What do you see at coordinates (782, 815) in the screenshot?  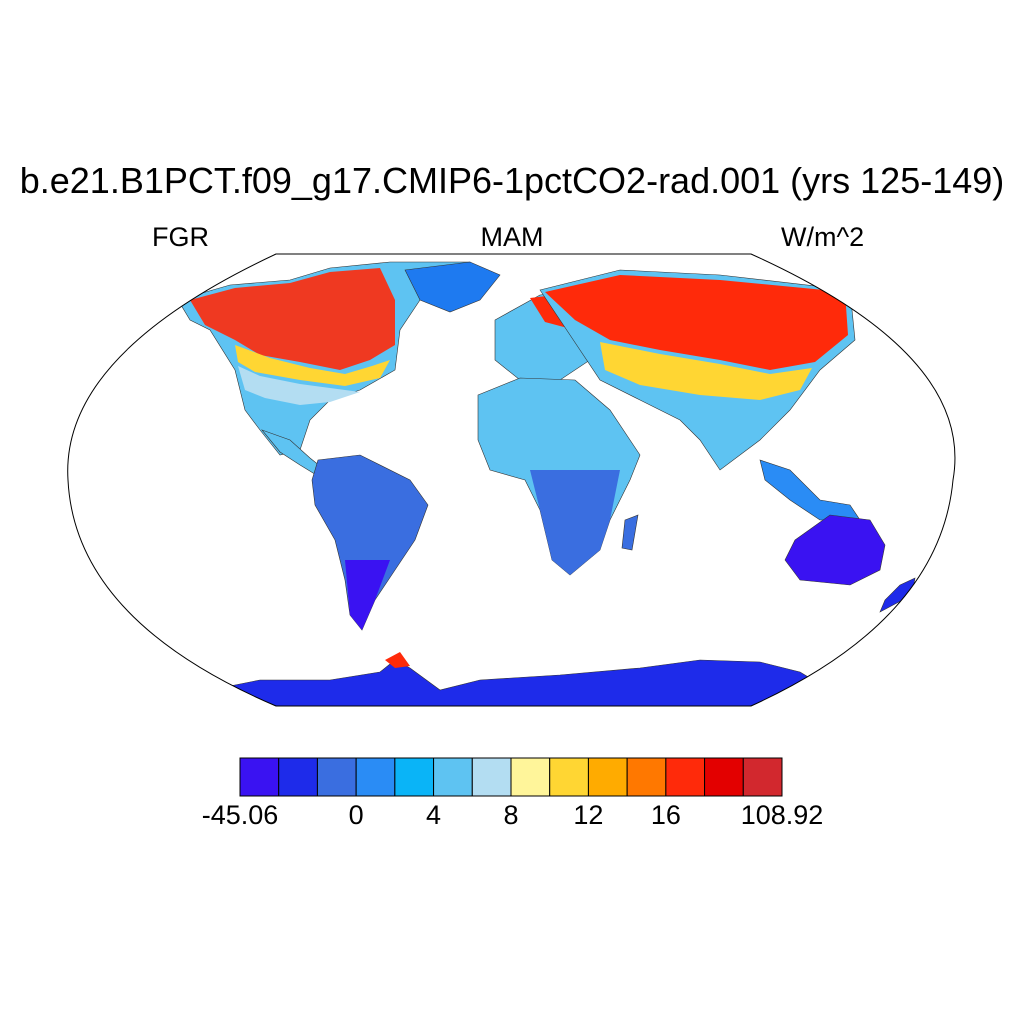 I see `colorbar-tick-label: 108.92` at bounding box center [782, 815].